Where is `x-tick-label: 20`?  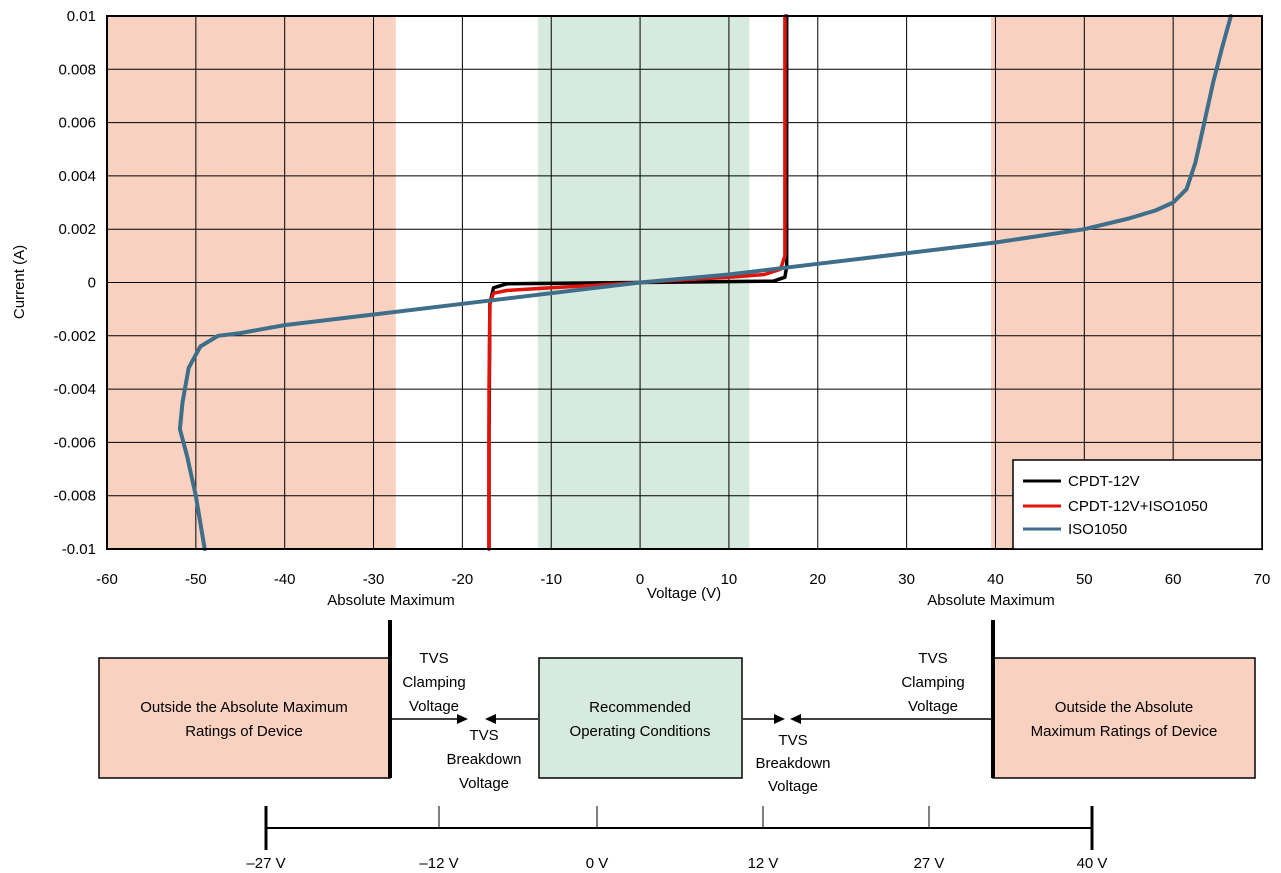 x-tick-label: 20 is located at coordinates (817, 579).